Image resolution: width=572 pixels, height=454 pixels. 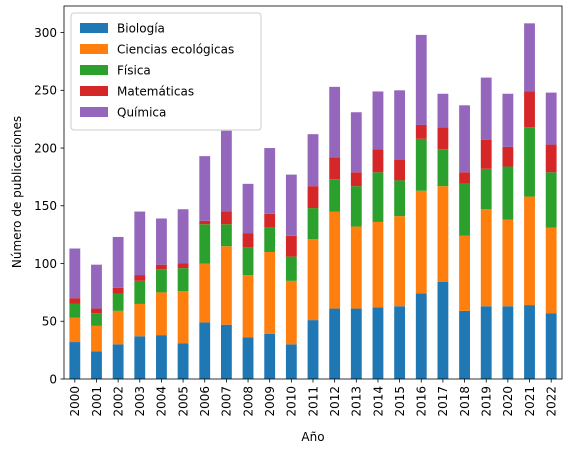 I want to click on legend-box, so click(x=166, y=71).